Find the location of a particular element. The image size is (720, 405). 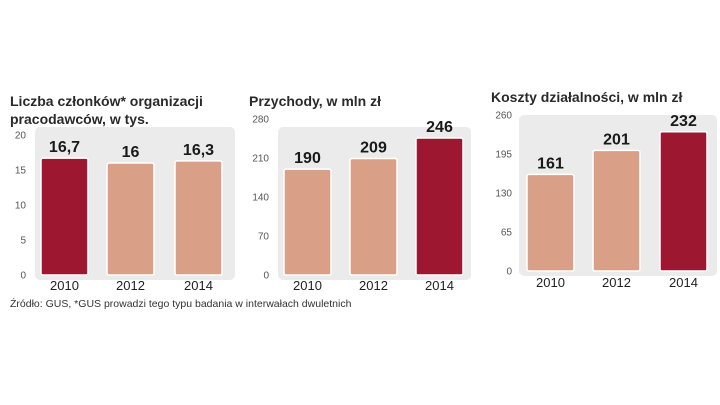

chart-3: 0 65 130 195 260 161 2010 201 2012 232 2014 is located at coordinates (606, 200).